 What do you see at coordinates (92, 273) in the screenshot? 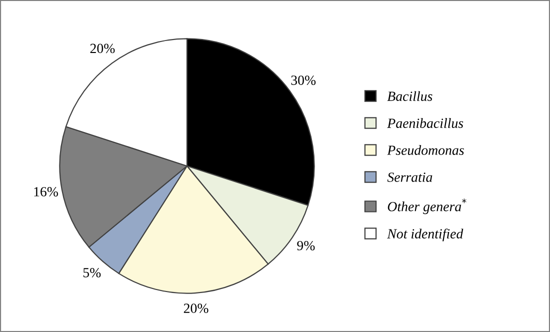
I see `data-label: 5%` at bounding box center [92, 273].